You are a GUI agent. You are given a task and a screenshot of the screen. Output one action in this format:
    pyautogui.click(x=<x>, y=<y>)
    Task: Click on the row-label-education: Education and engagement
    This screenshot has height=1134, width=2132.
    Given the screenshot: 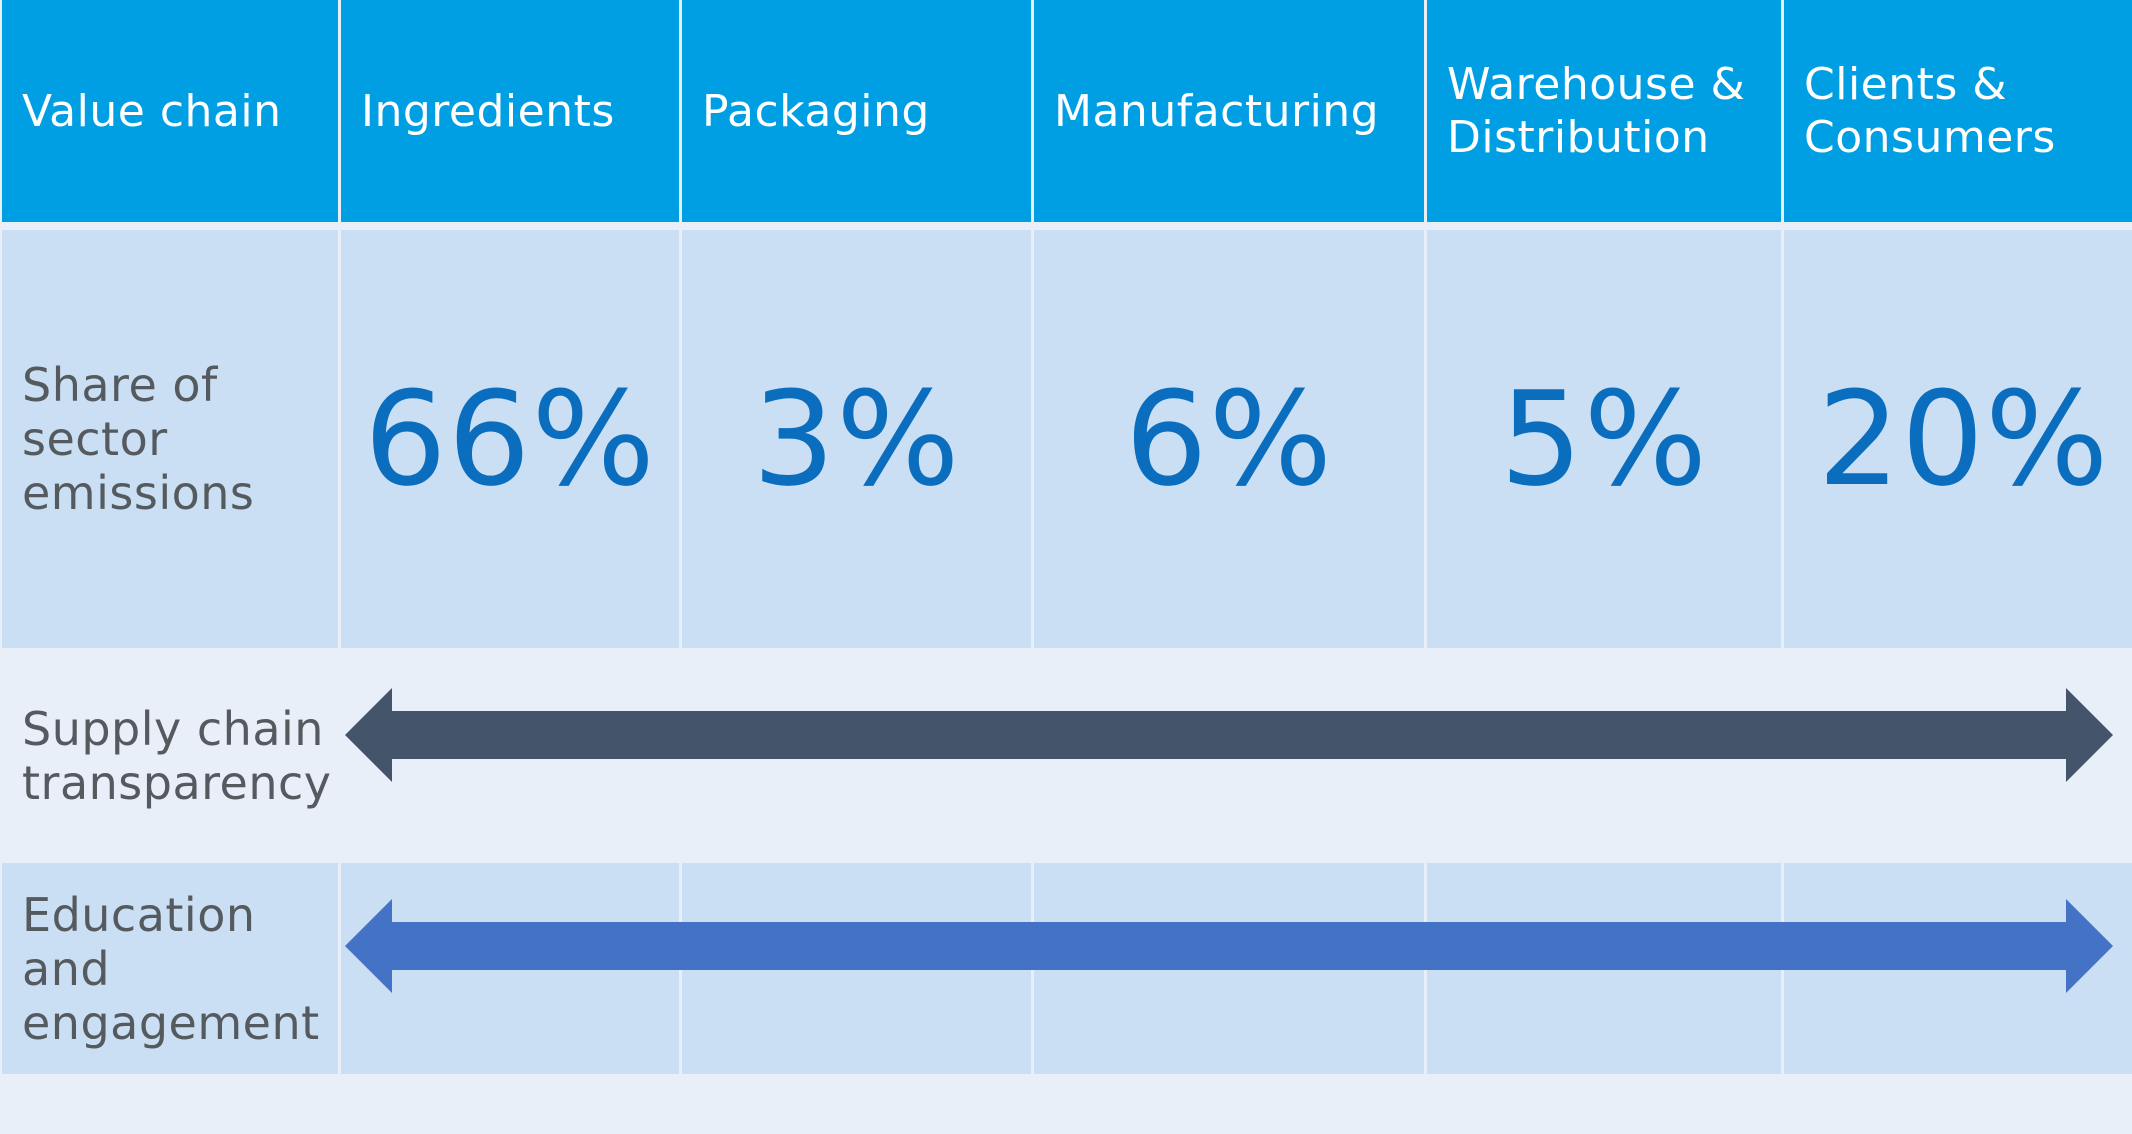 What is the action you would take?
    pyautogui.click(x=170, y=968)
    